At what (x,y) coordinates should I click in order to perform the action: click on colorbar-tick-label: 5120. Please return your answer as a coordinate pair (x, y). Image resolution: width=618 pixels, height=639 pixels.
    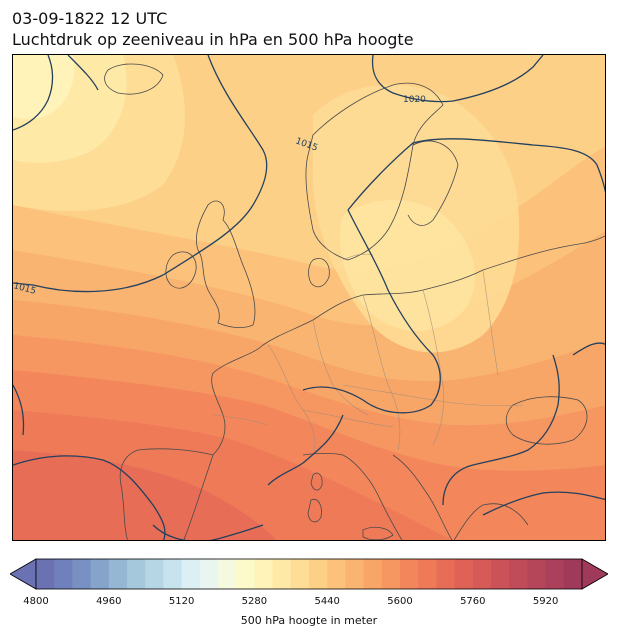
    Looking at the image, I should click on (181, 601).